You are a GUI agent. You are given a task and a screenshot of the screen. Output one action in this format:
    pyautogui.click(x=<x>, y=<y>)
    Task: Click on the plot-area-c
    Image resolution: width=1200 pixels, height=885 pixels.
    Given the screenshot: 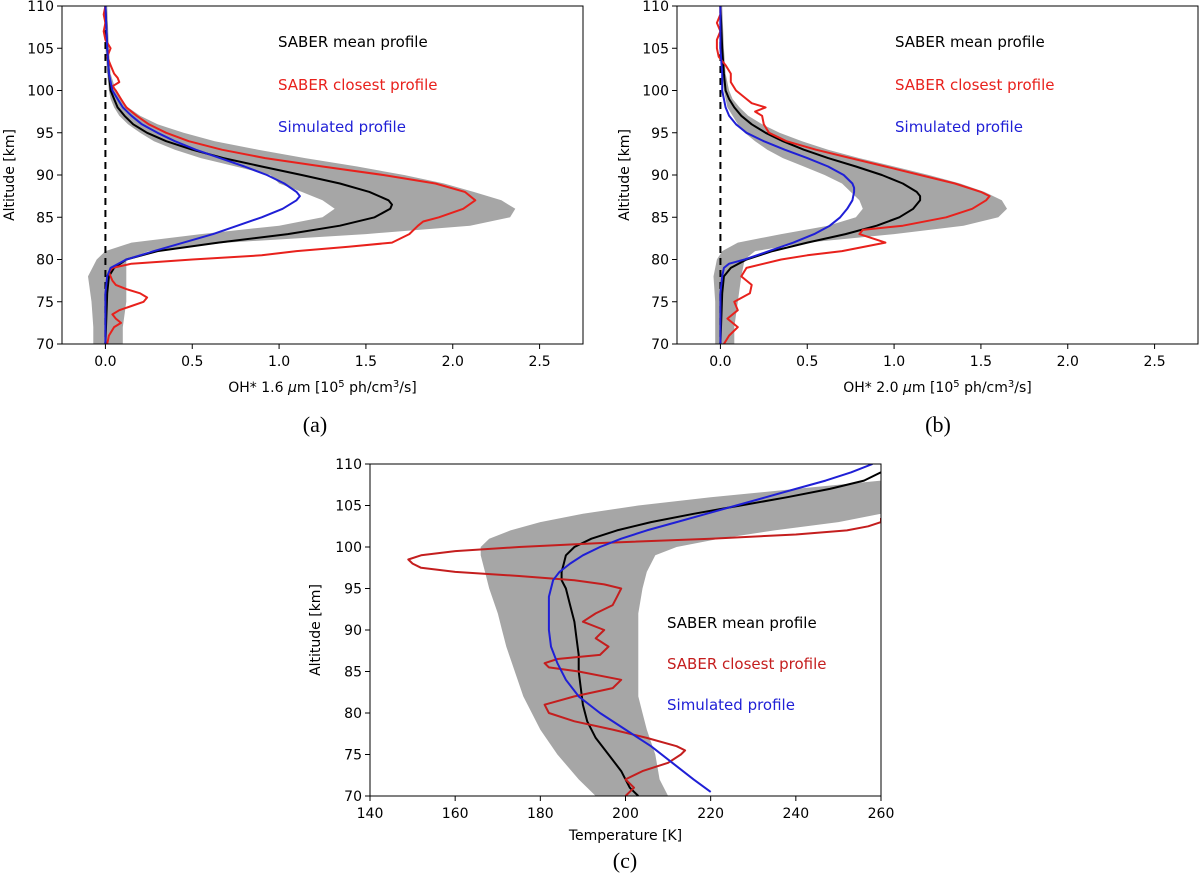 What is the action you would take?
    pyautogui.click(x=644, y=630)
    